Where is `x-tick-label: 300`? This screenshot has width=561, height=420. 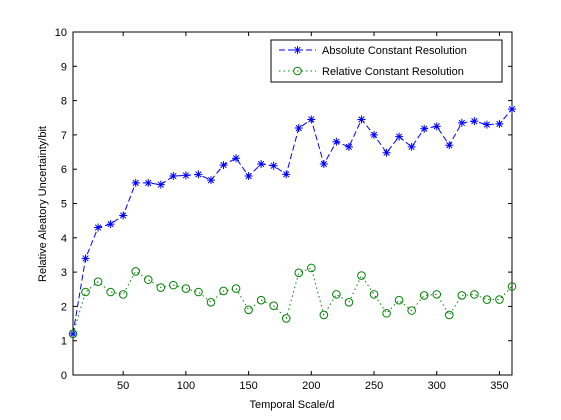
x-tick-label: 300 is located at coordinates (437, 386).